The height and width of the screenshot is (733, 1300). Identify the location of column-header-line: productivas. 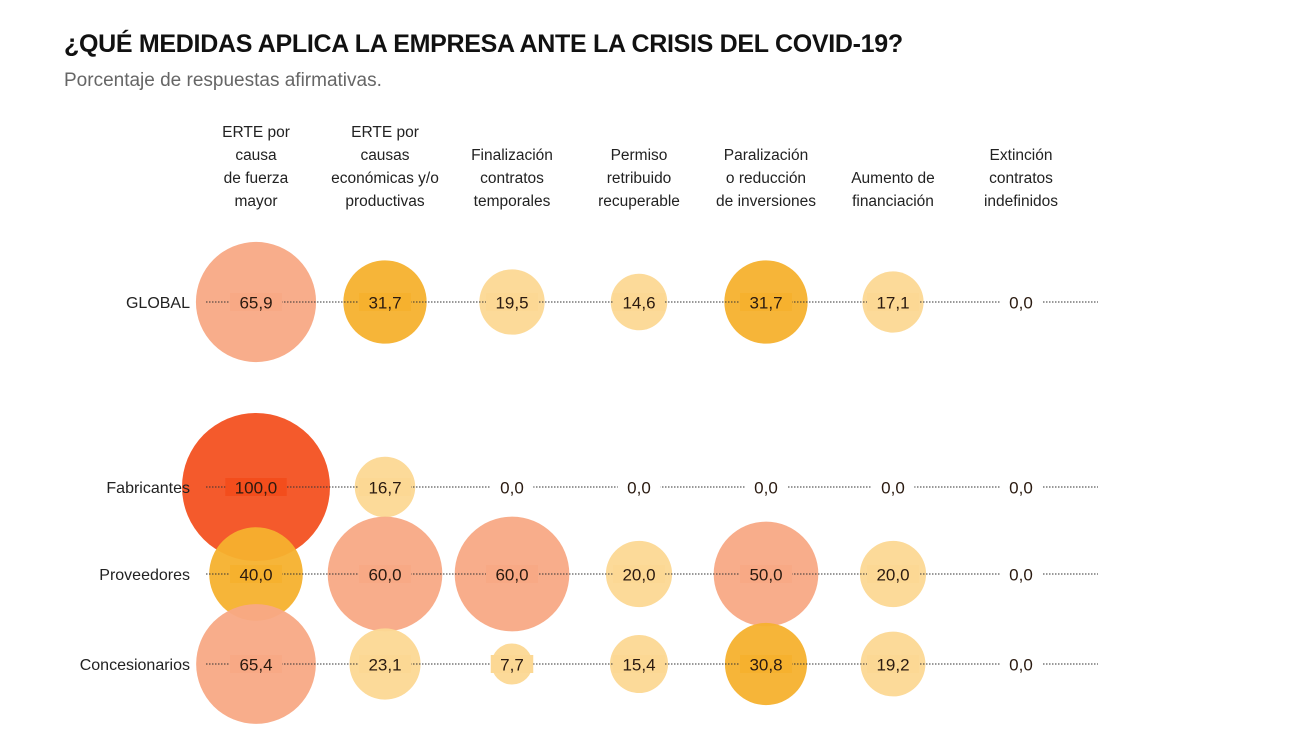
(385, 201).